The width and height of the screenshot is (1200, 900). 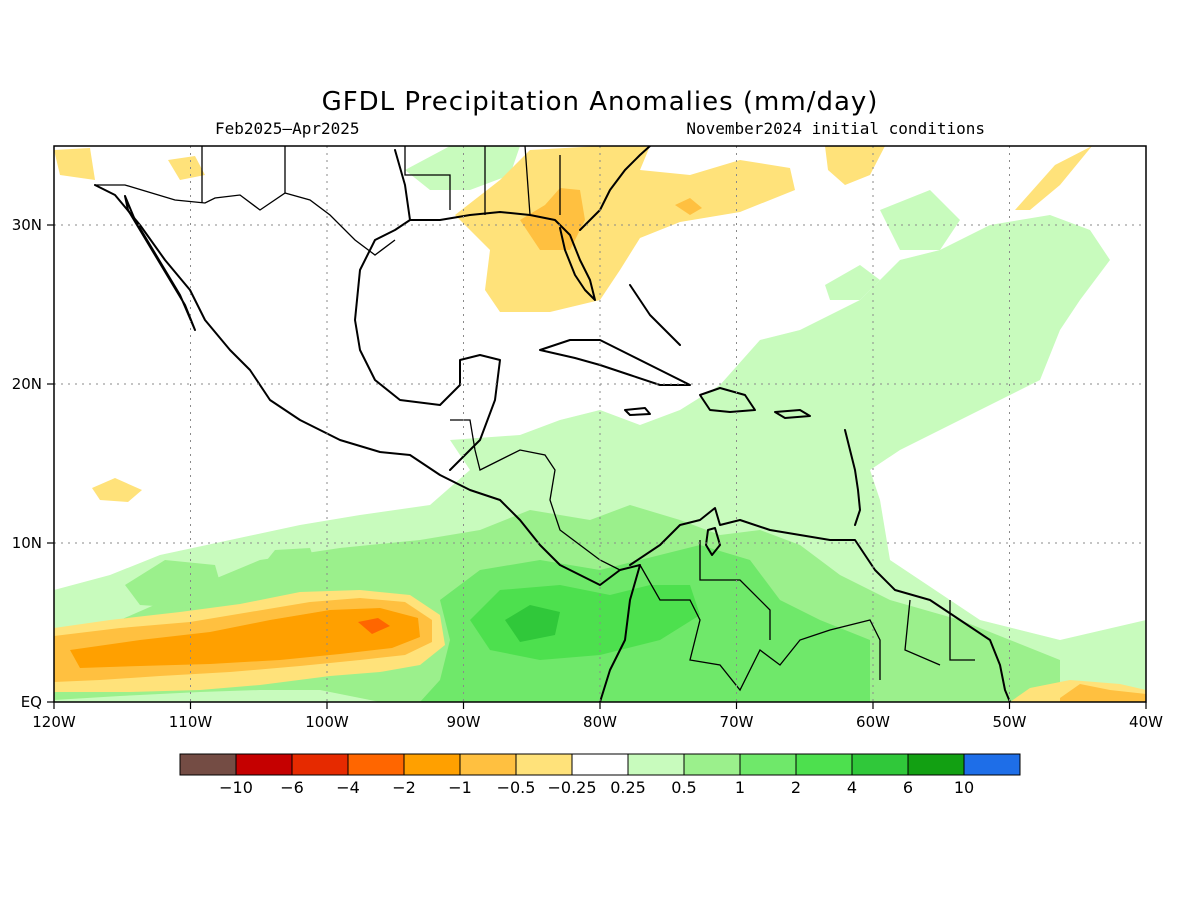 I want to click on initial-conditions-subtitle: November2024 initial conditions, so click(x=835, y=128).